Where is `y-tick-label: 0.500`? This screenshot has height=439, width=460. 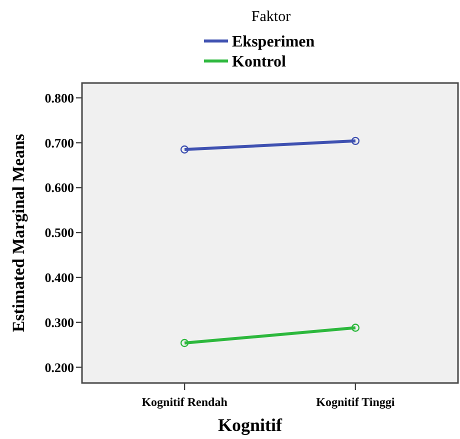 y-tick-label: 0.500 is located at coordinates (59, 232).